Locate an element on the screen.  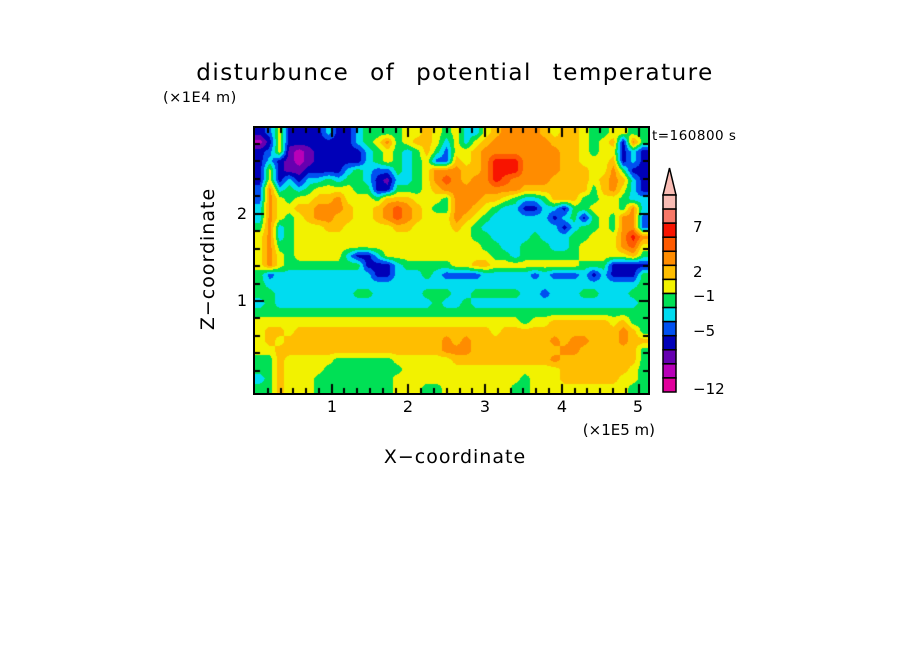
colorbar-label-−1: −1 is located at coordinates (704, 296).